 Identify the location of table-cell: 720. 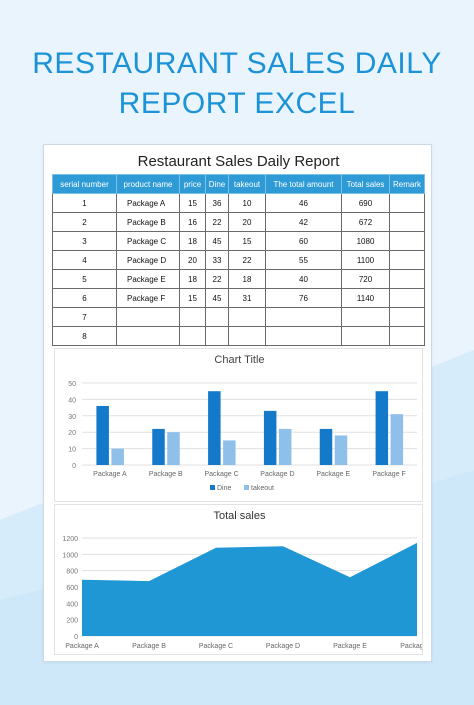
(365, 279).